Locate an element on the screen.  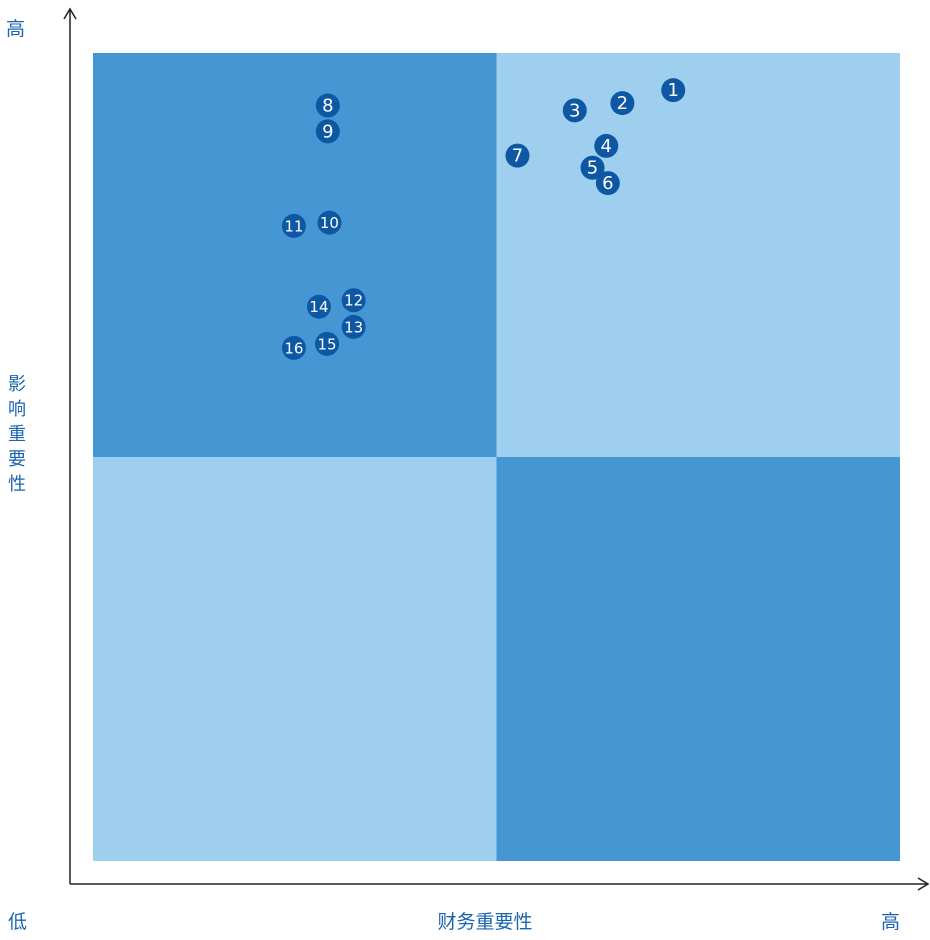
data-point-6: 6 is located at coordinates (607, 183).